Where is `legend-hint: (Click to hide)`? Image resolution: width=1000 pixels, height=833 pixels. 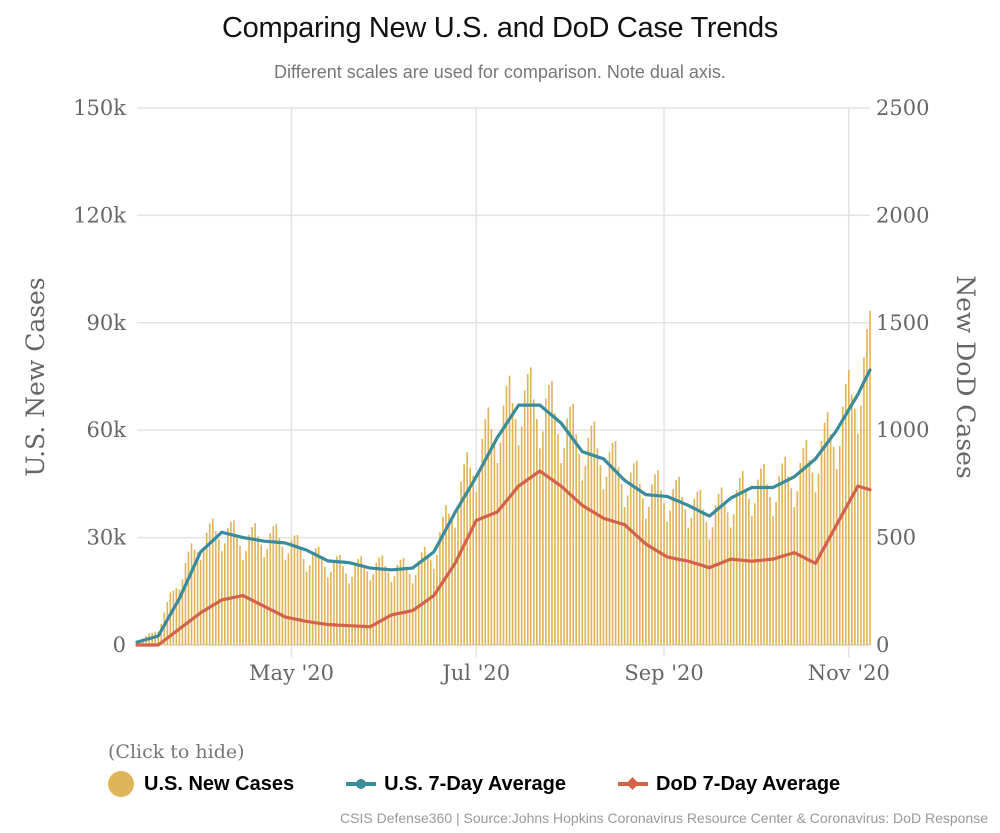
legend-hint: (Click to hide) is located at coordinates (176, 752).